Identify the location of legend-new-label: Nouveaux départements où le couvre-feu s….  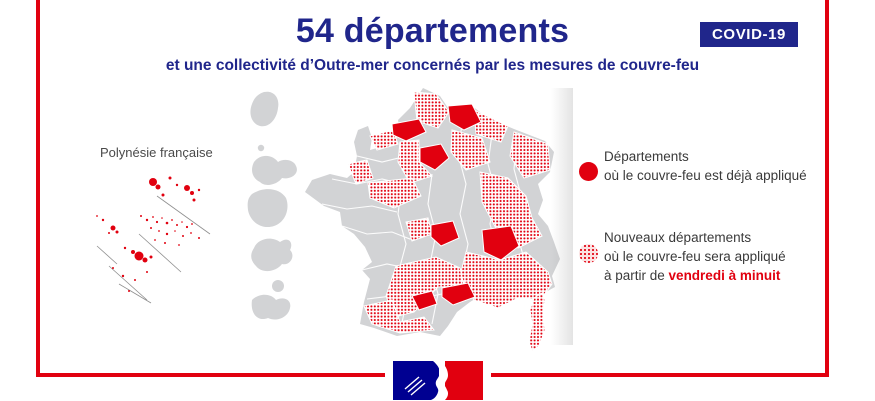
(695, 256).